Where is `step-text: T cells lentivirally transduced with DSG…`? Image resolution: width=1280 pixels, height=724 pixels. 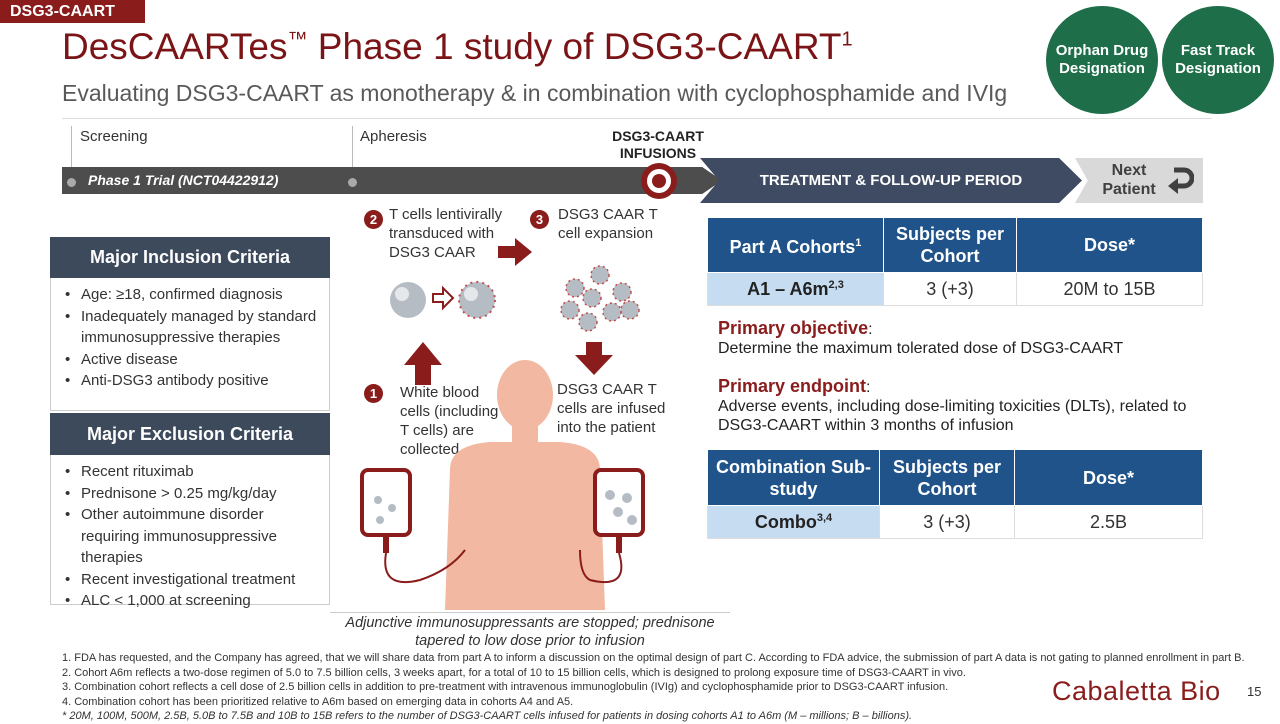
step-text: T cells lentivirally transduced with DSG… is located at coordinates (446, 233).